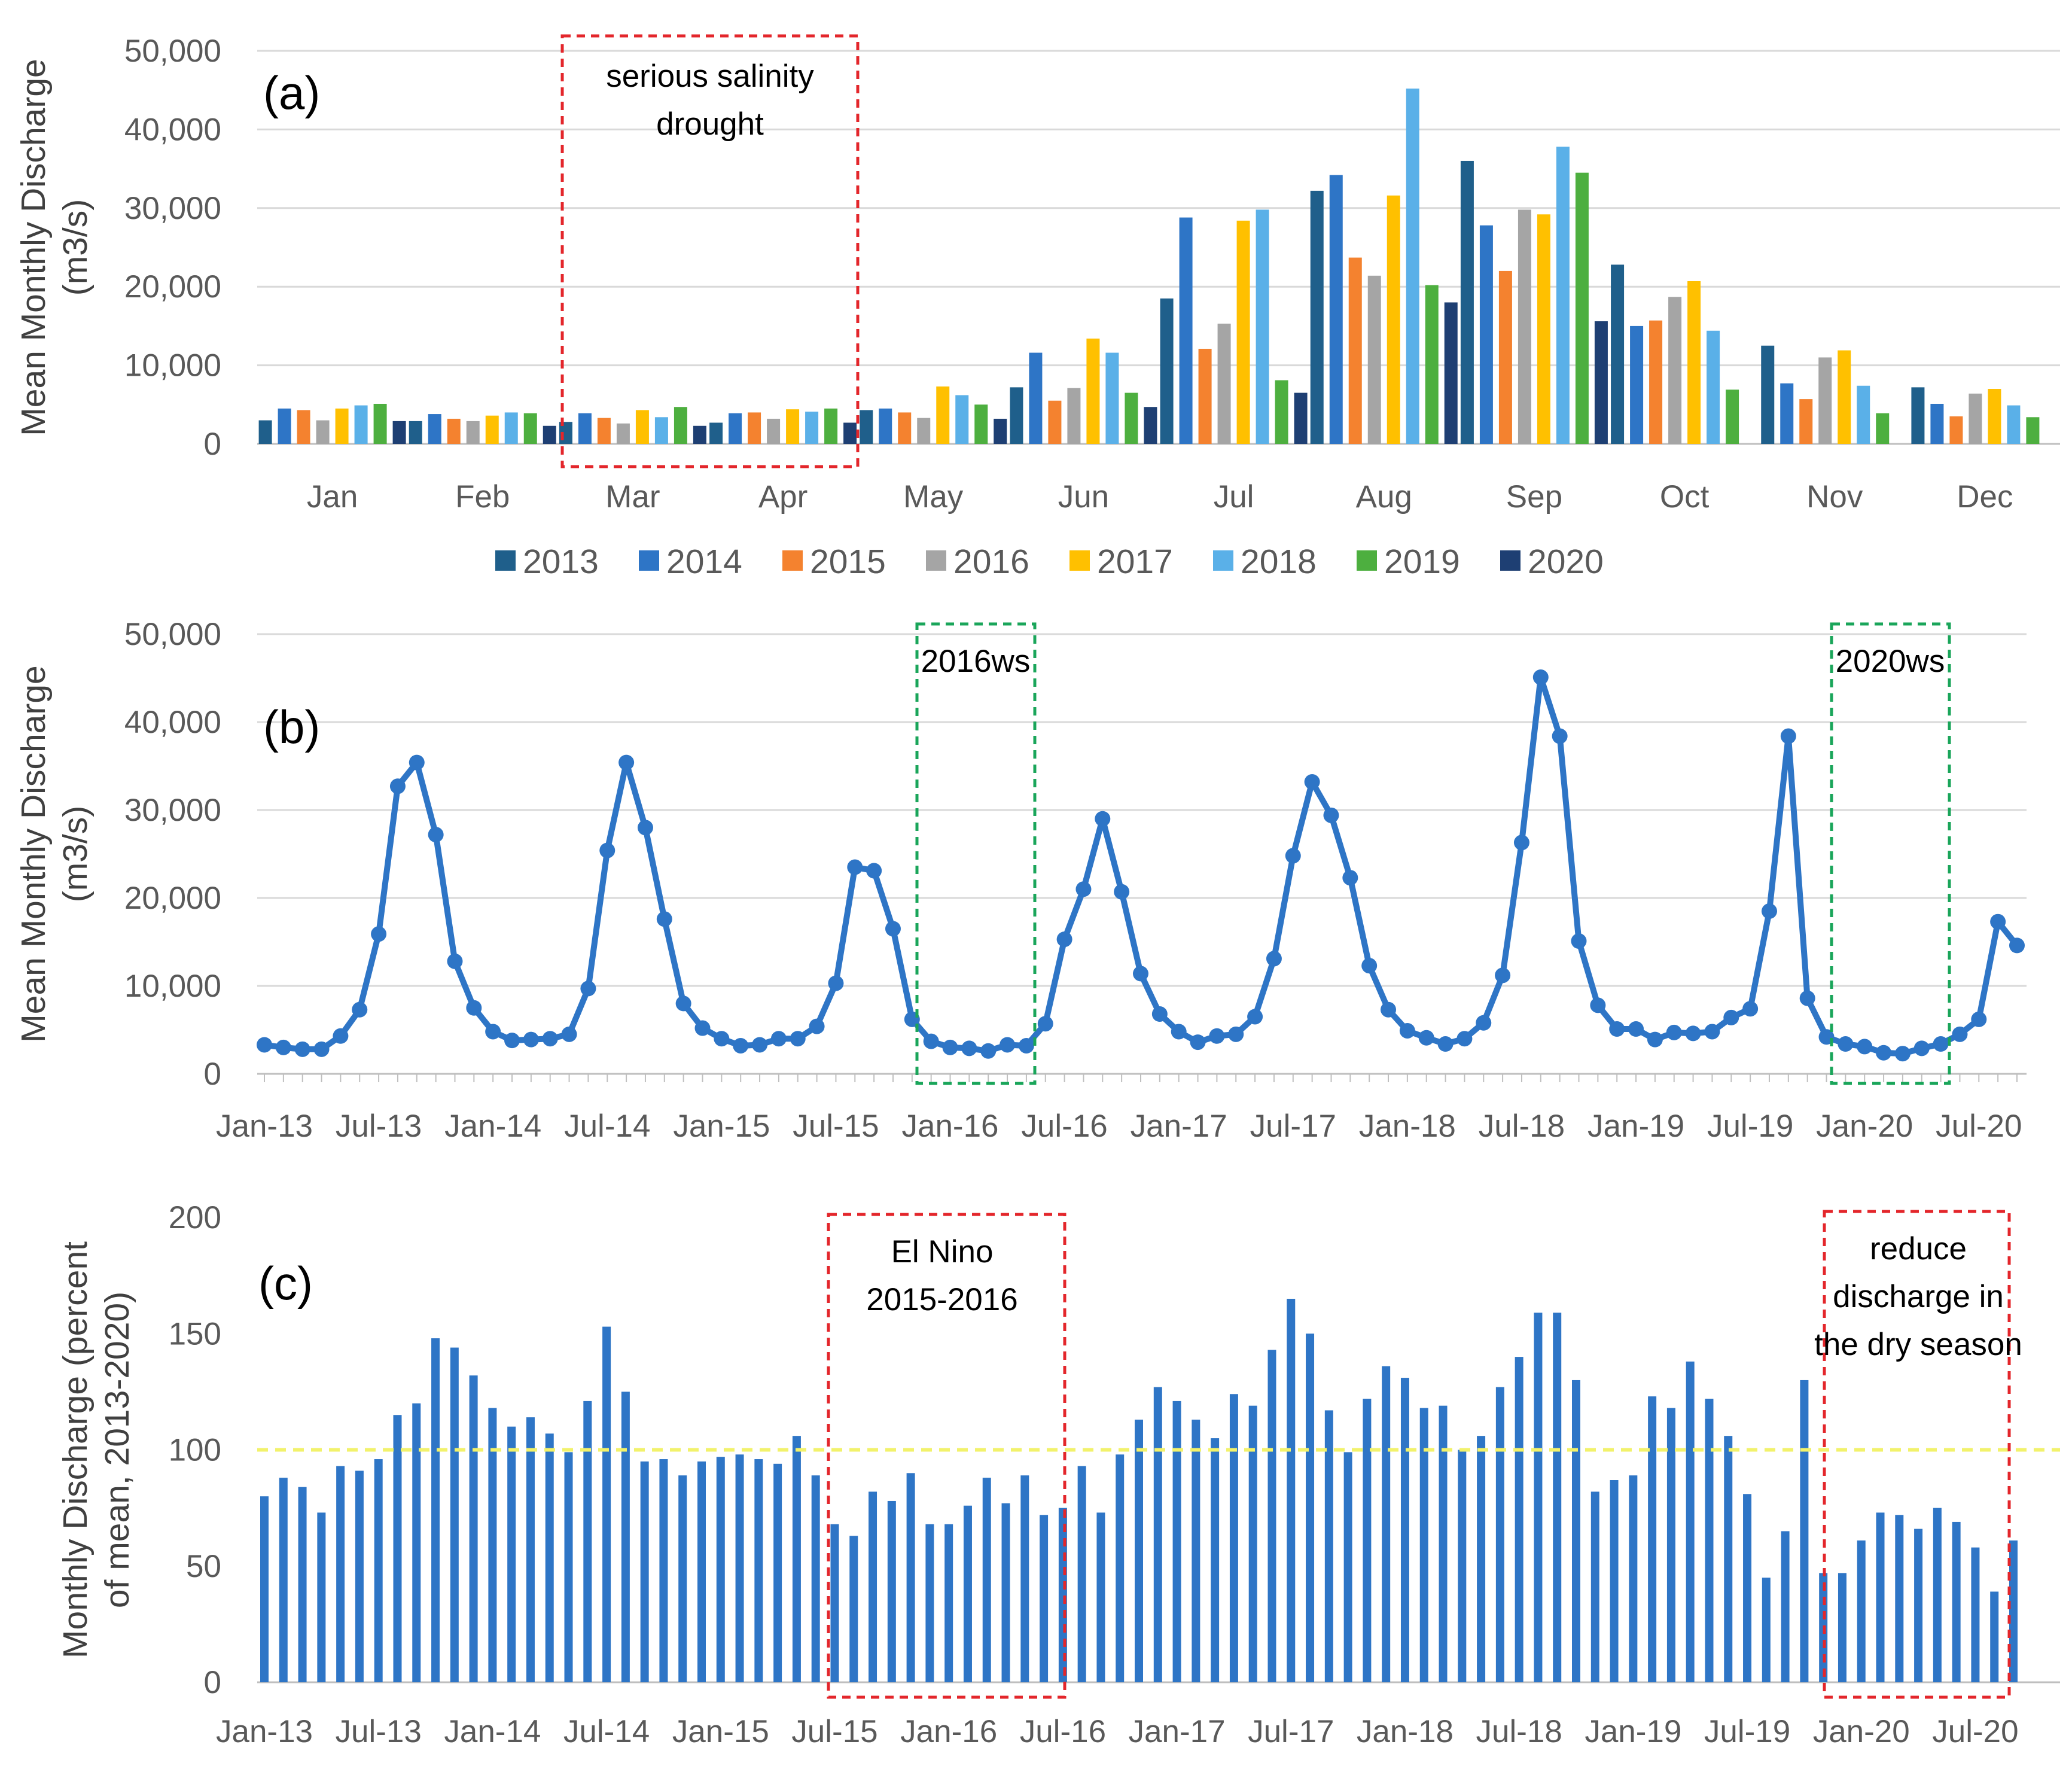  What do you see at coordinates (1451, 373) in the screenshot?
I see `bar-2020-Aug` at bounding box center [1451, 373].